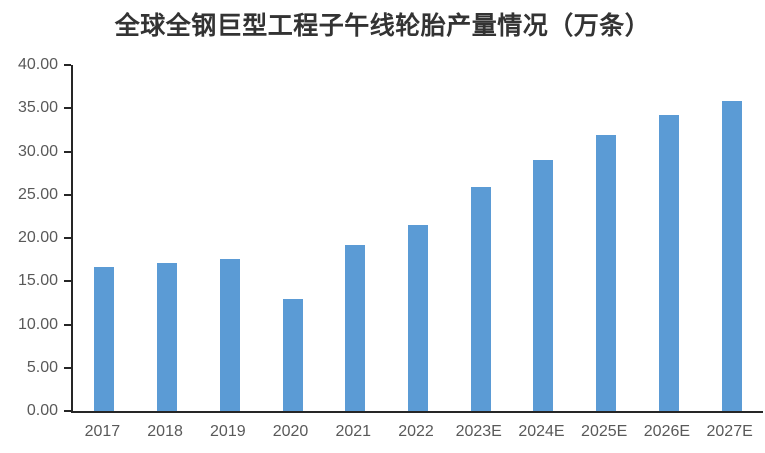 The width and height of the screenshot is (765, 453). I want to click on bar-2024E, so click(543, 285).